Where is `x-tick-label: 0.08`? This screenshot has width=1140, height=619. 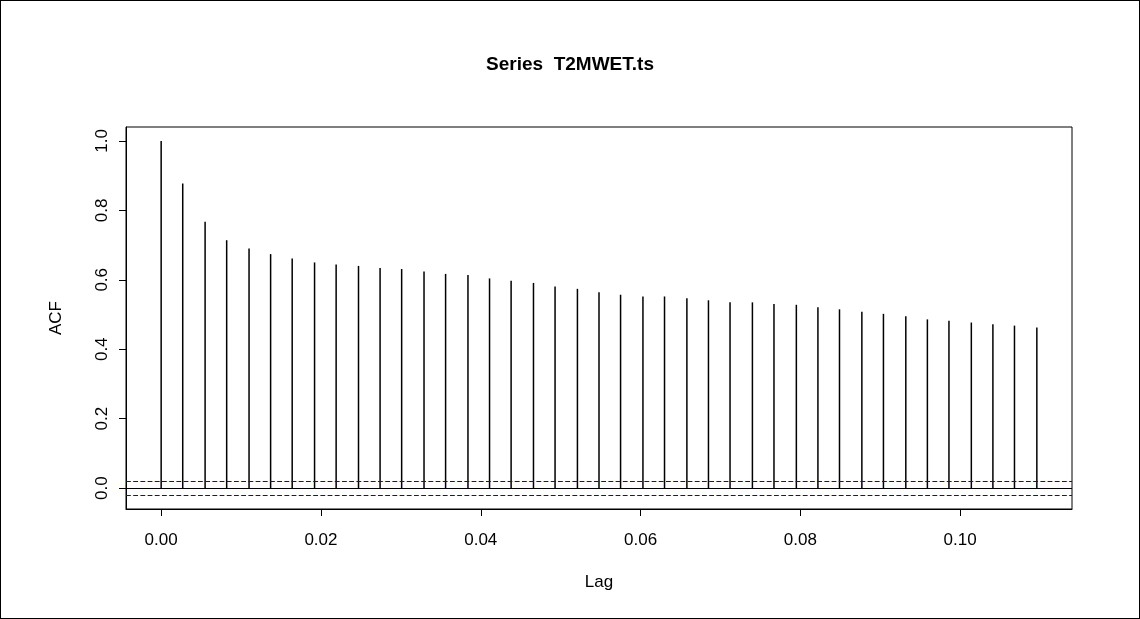 x-tick-label: 0.08 is located at coordinates (800, 539).